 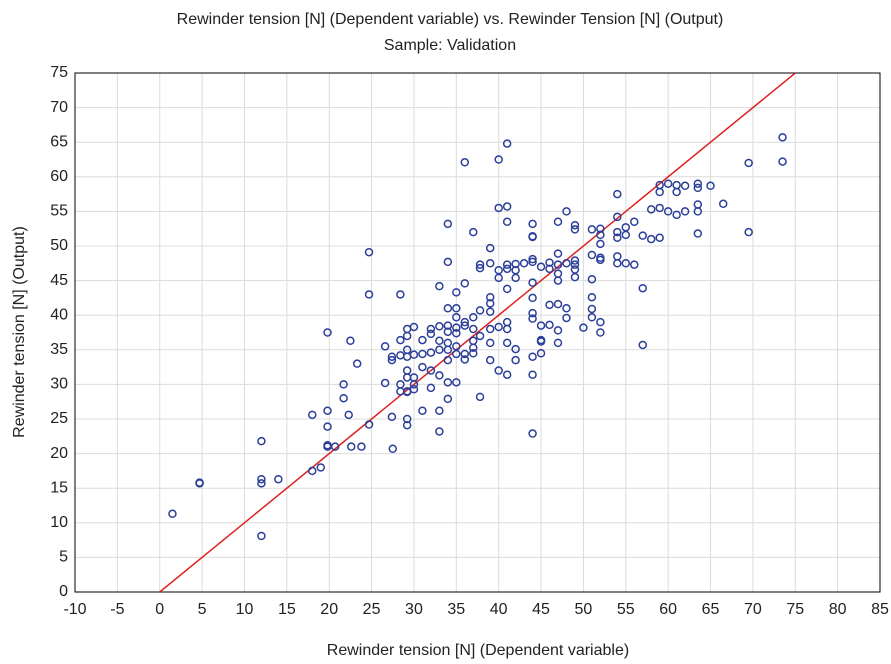 I want to click on y-tick-label: 25, so click(x=59, y=418).